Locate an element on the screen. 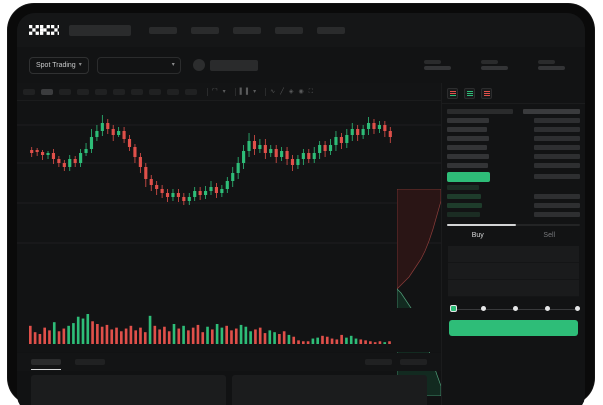 Image resolution: width=603 pixels, height=405 pixels. alert-icon: ◈ is located at coordinates (291, 91).